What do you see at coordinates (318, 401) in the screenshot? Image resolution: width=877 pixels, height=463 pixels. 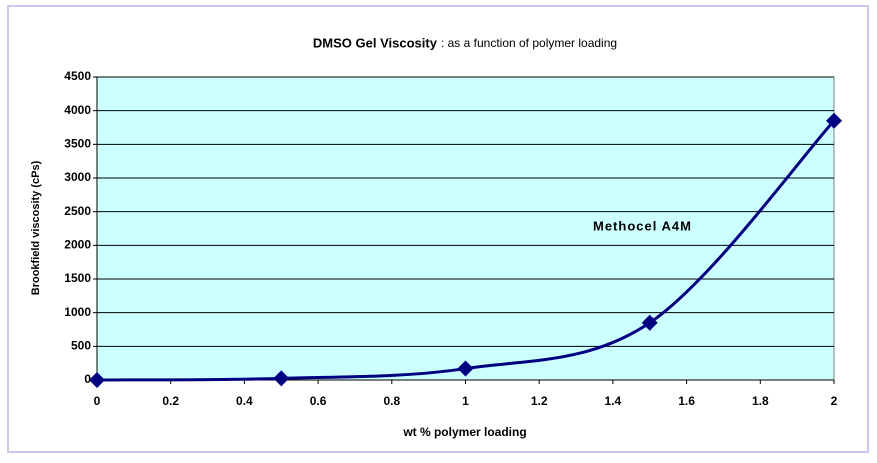 I see `x-tick-label: 0.6` at bounding box center [318, 401].